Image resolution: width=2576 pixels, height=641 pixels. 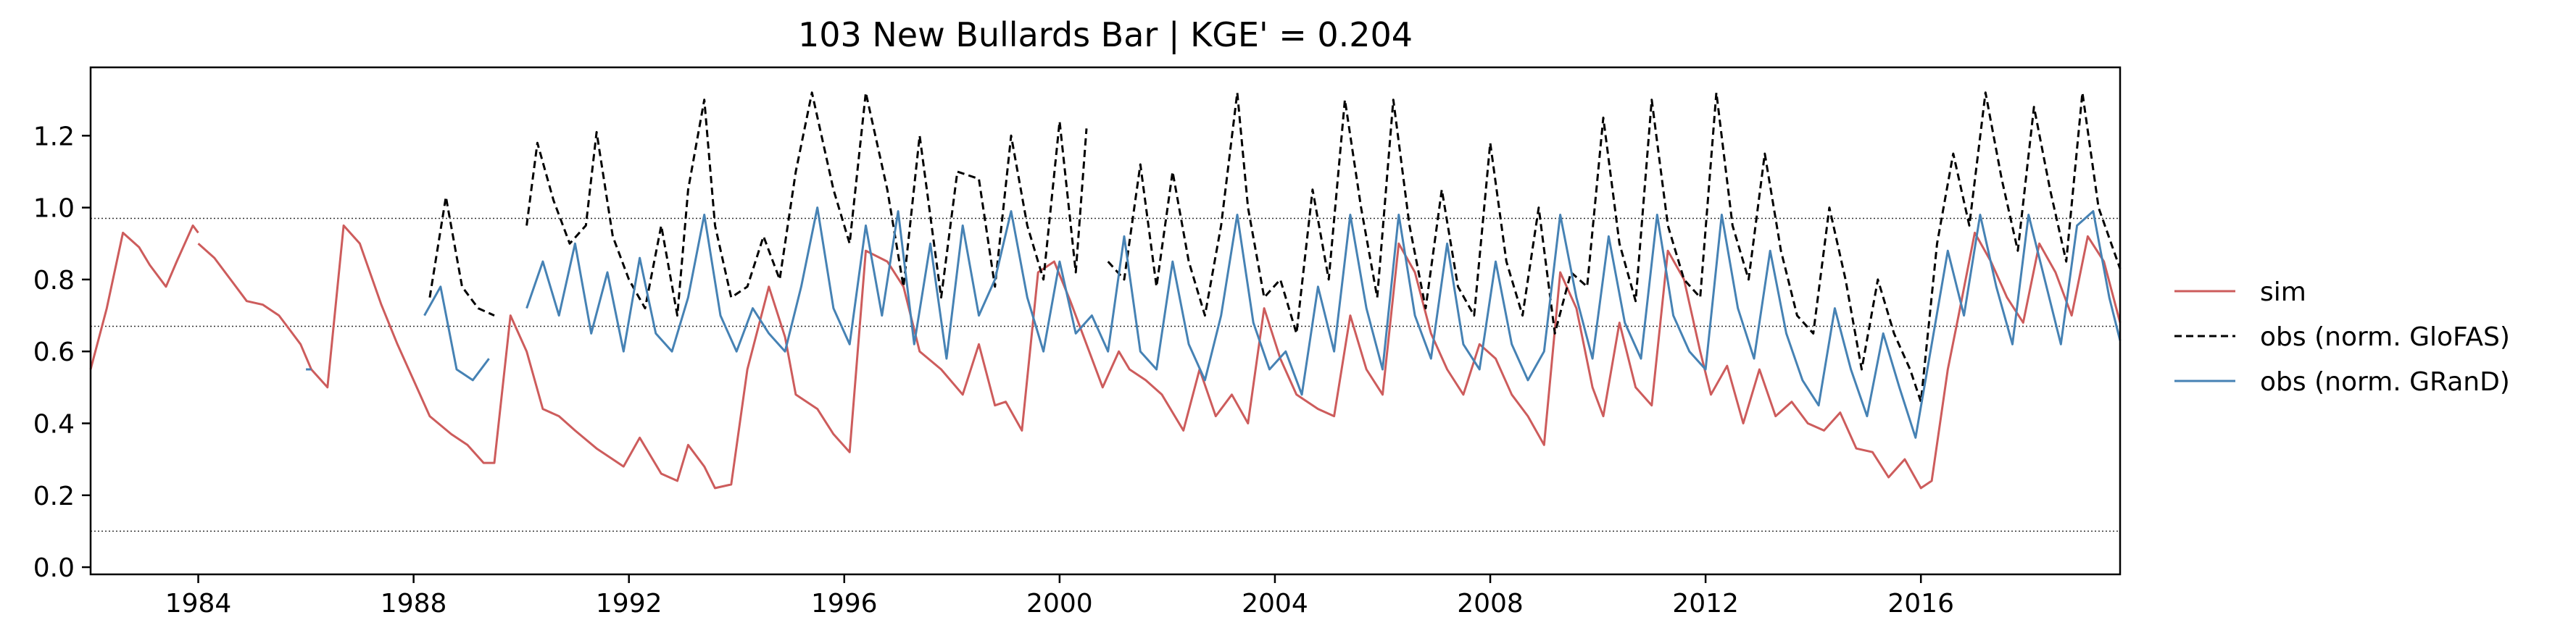 What do you see at coordinates (54, 568) in the screenshot?
I see `y-tick-label-0: 0.0` at bounding box center [54, 568].